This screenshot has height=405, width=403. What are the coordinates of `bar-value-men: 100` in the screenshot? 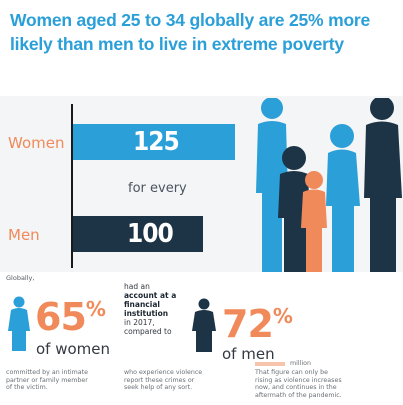 It's located at (150, 234).